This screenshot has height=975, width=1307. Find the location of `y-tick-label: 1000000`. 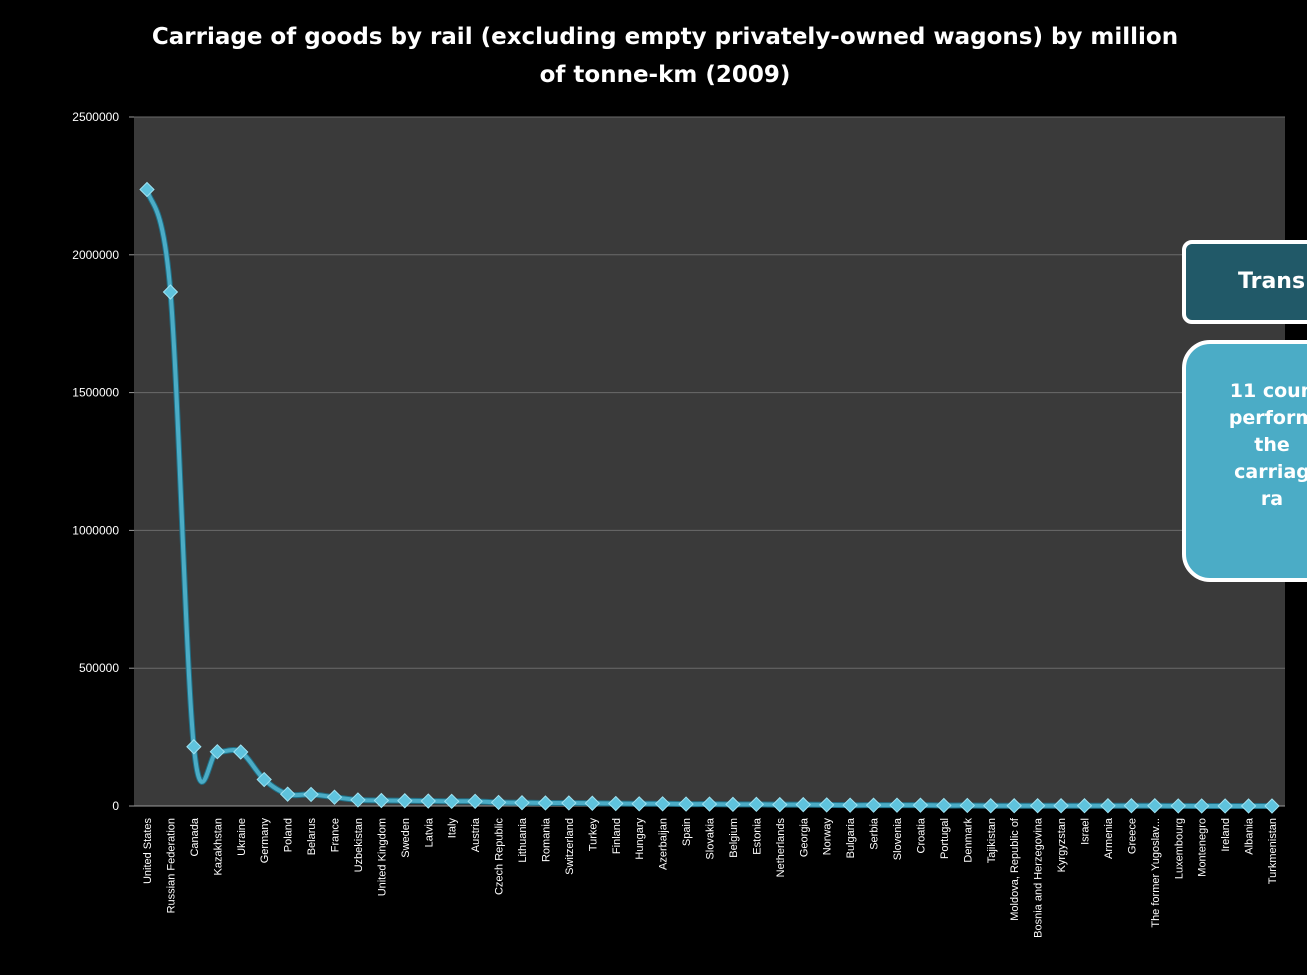

y-tick-label: 1000000 is located at coordinates (95, 530).